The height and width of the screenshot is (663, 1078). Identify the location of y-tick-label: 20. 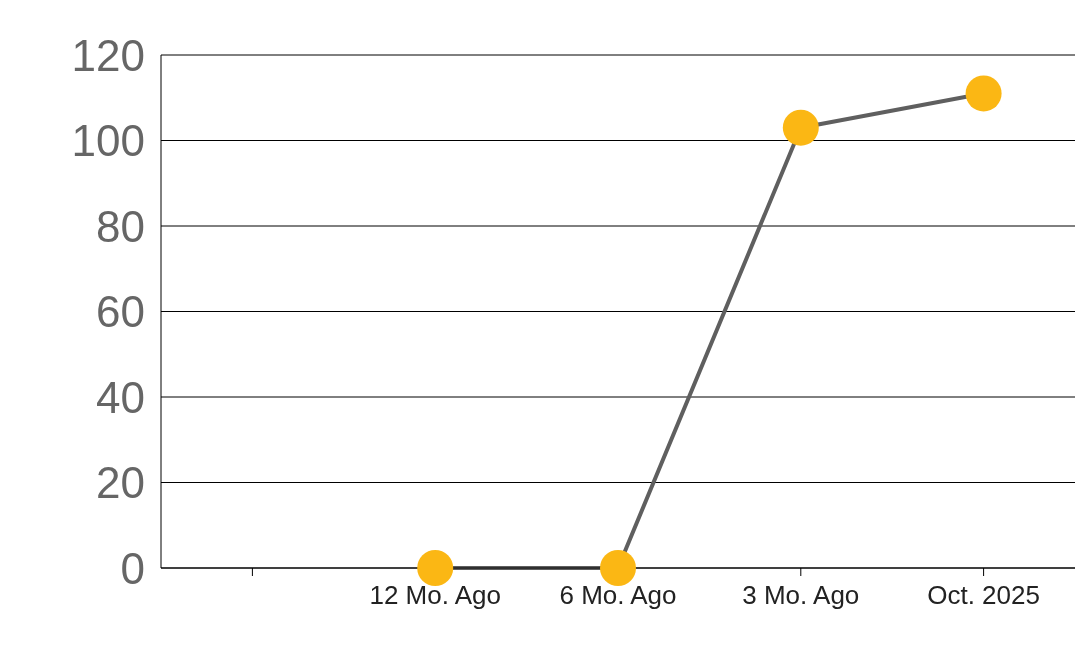
(120, 483).